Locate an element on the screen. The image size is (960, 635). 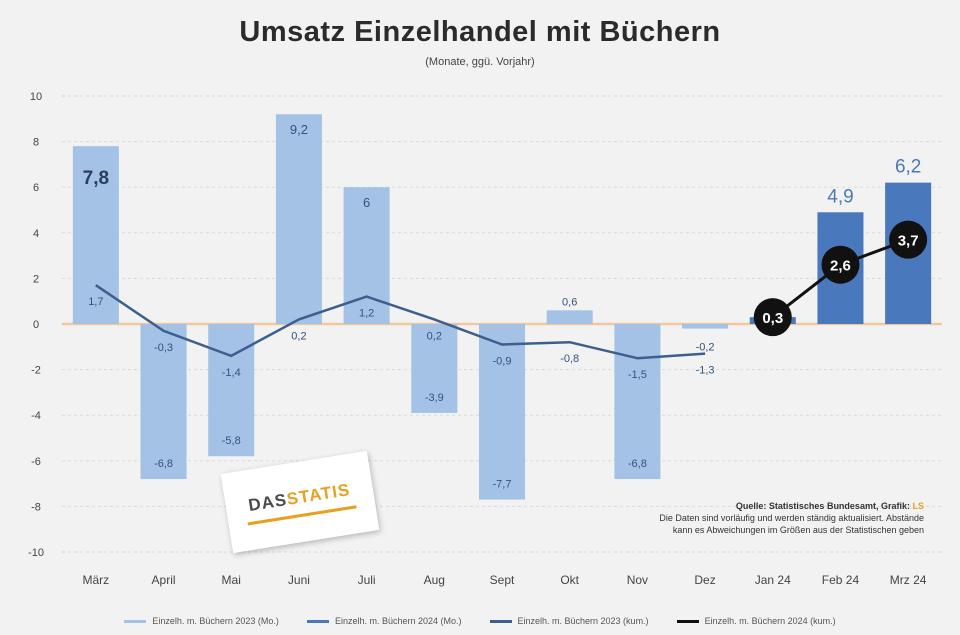
x-tick-label: April is located at coordinates (164, 580).